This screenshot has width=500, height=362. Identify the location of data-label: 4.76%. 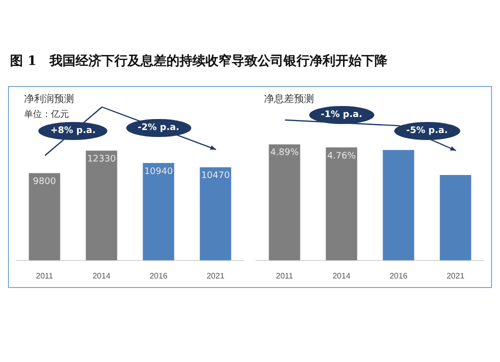
(341, 156).